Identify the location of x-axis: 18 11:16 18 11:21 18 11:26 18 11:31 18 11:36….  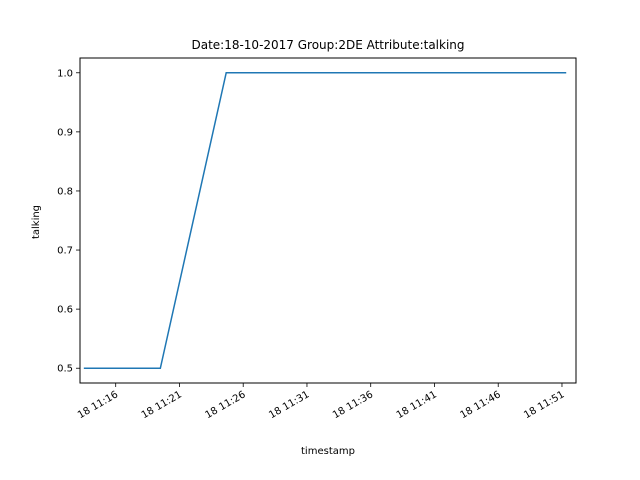
(321, 402).